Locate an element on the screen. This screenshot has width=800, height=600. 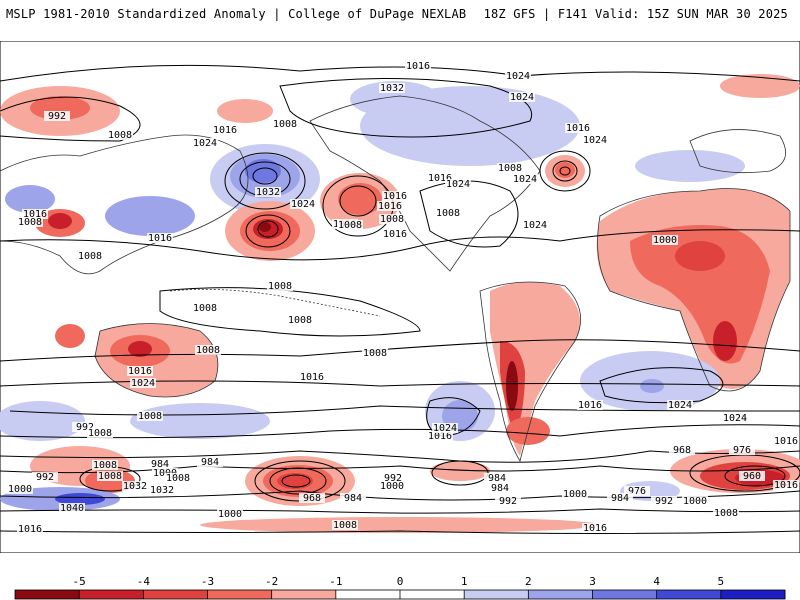
colorbar-ticks: -5 -4 -3 -2 -1 0 1 2 3 4 5 is located at coordinates (398, 587).